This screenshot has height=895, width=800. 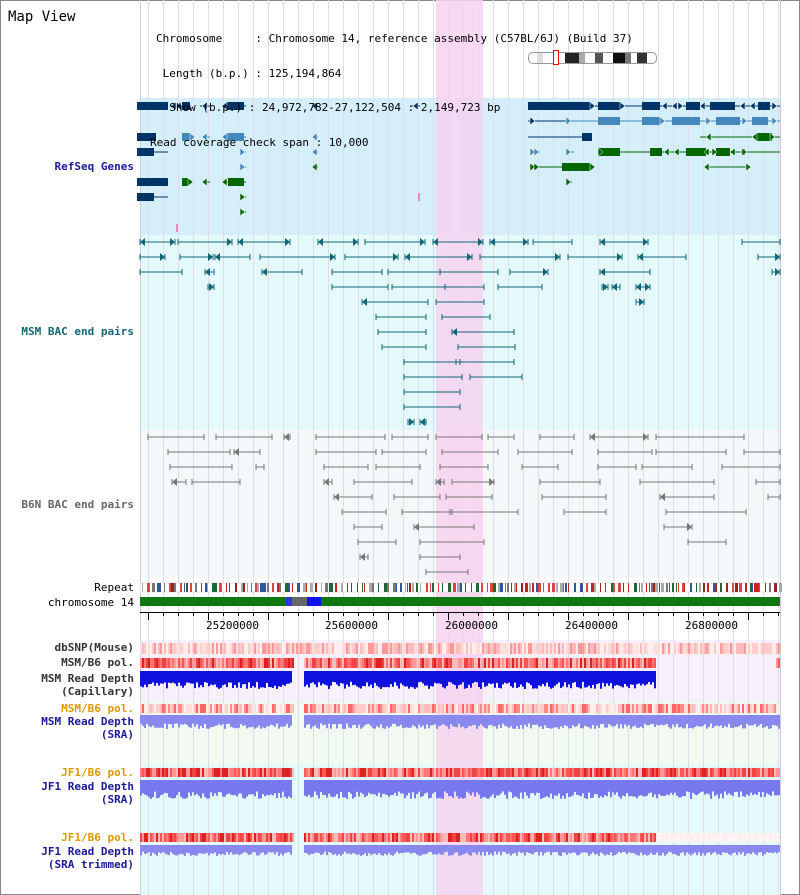 What do you see at coordinates (592, 58) in the screenshot?
I see `chromosome-ideogram` at bounding box center [592, 58].